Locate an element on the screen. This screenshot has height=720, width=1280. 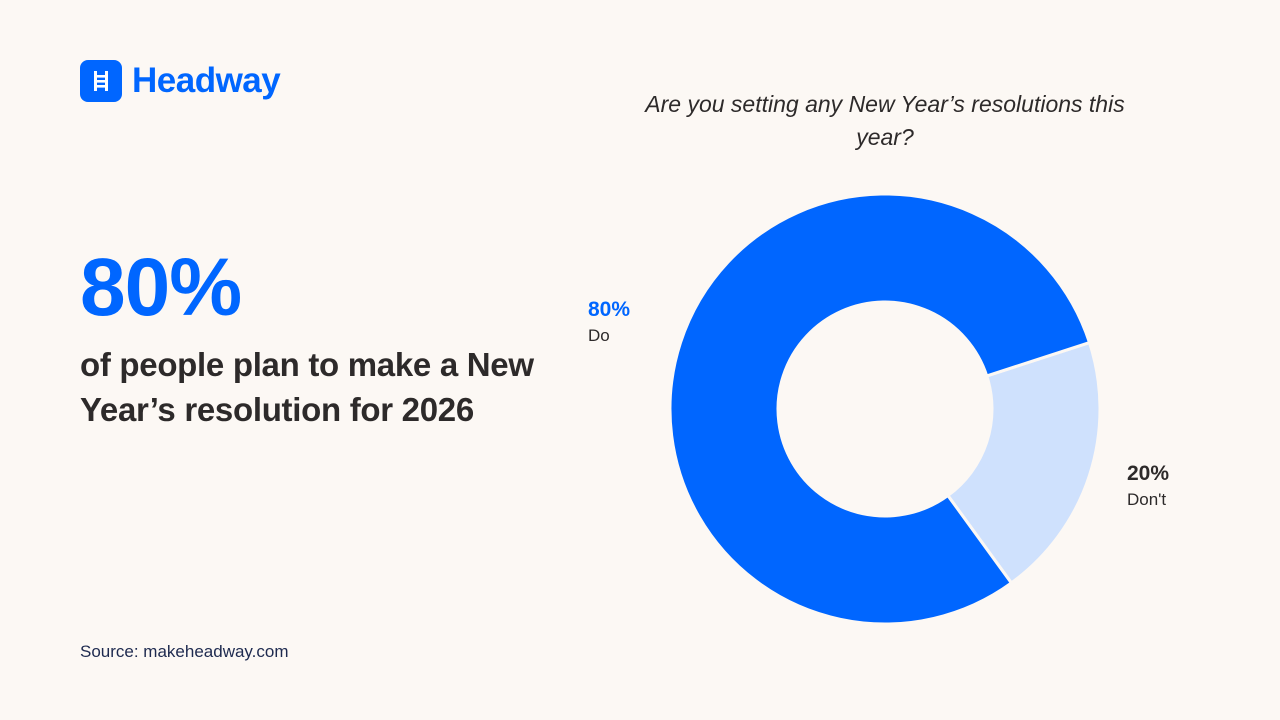
brand-name: Headway is located at coordinates (206, 80).